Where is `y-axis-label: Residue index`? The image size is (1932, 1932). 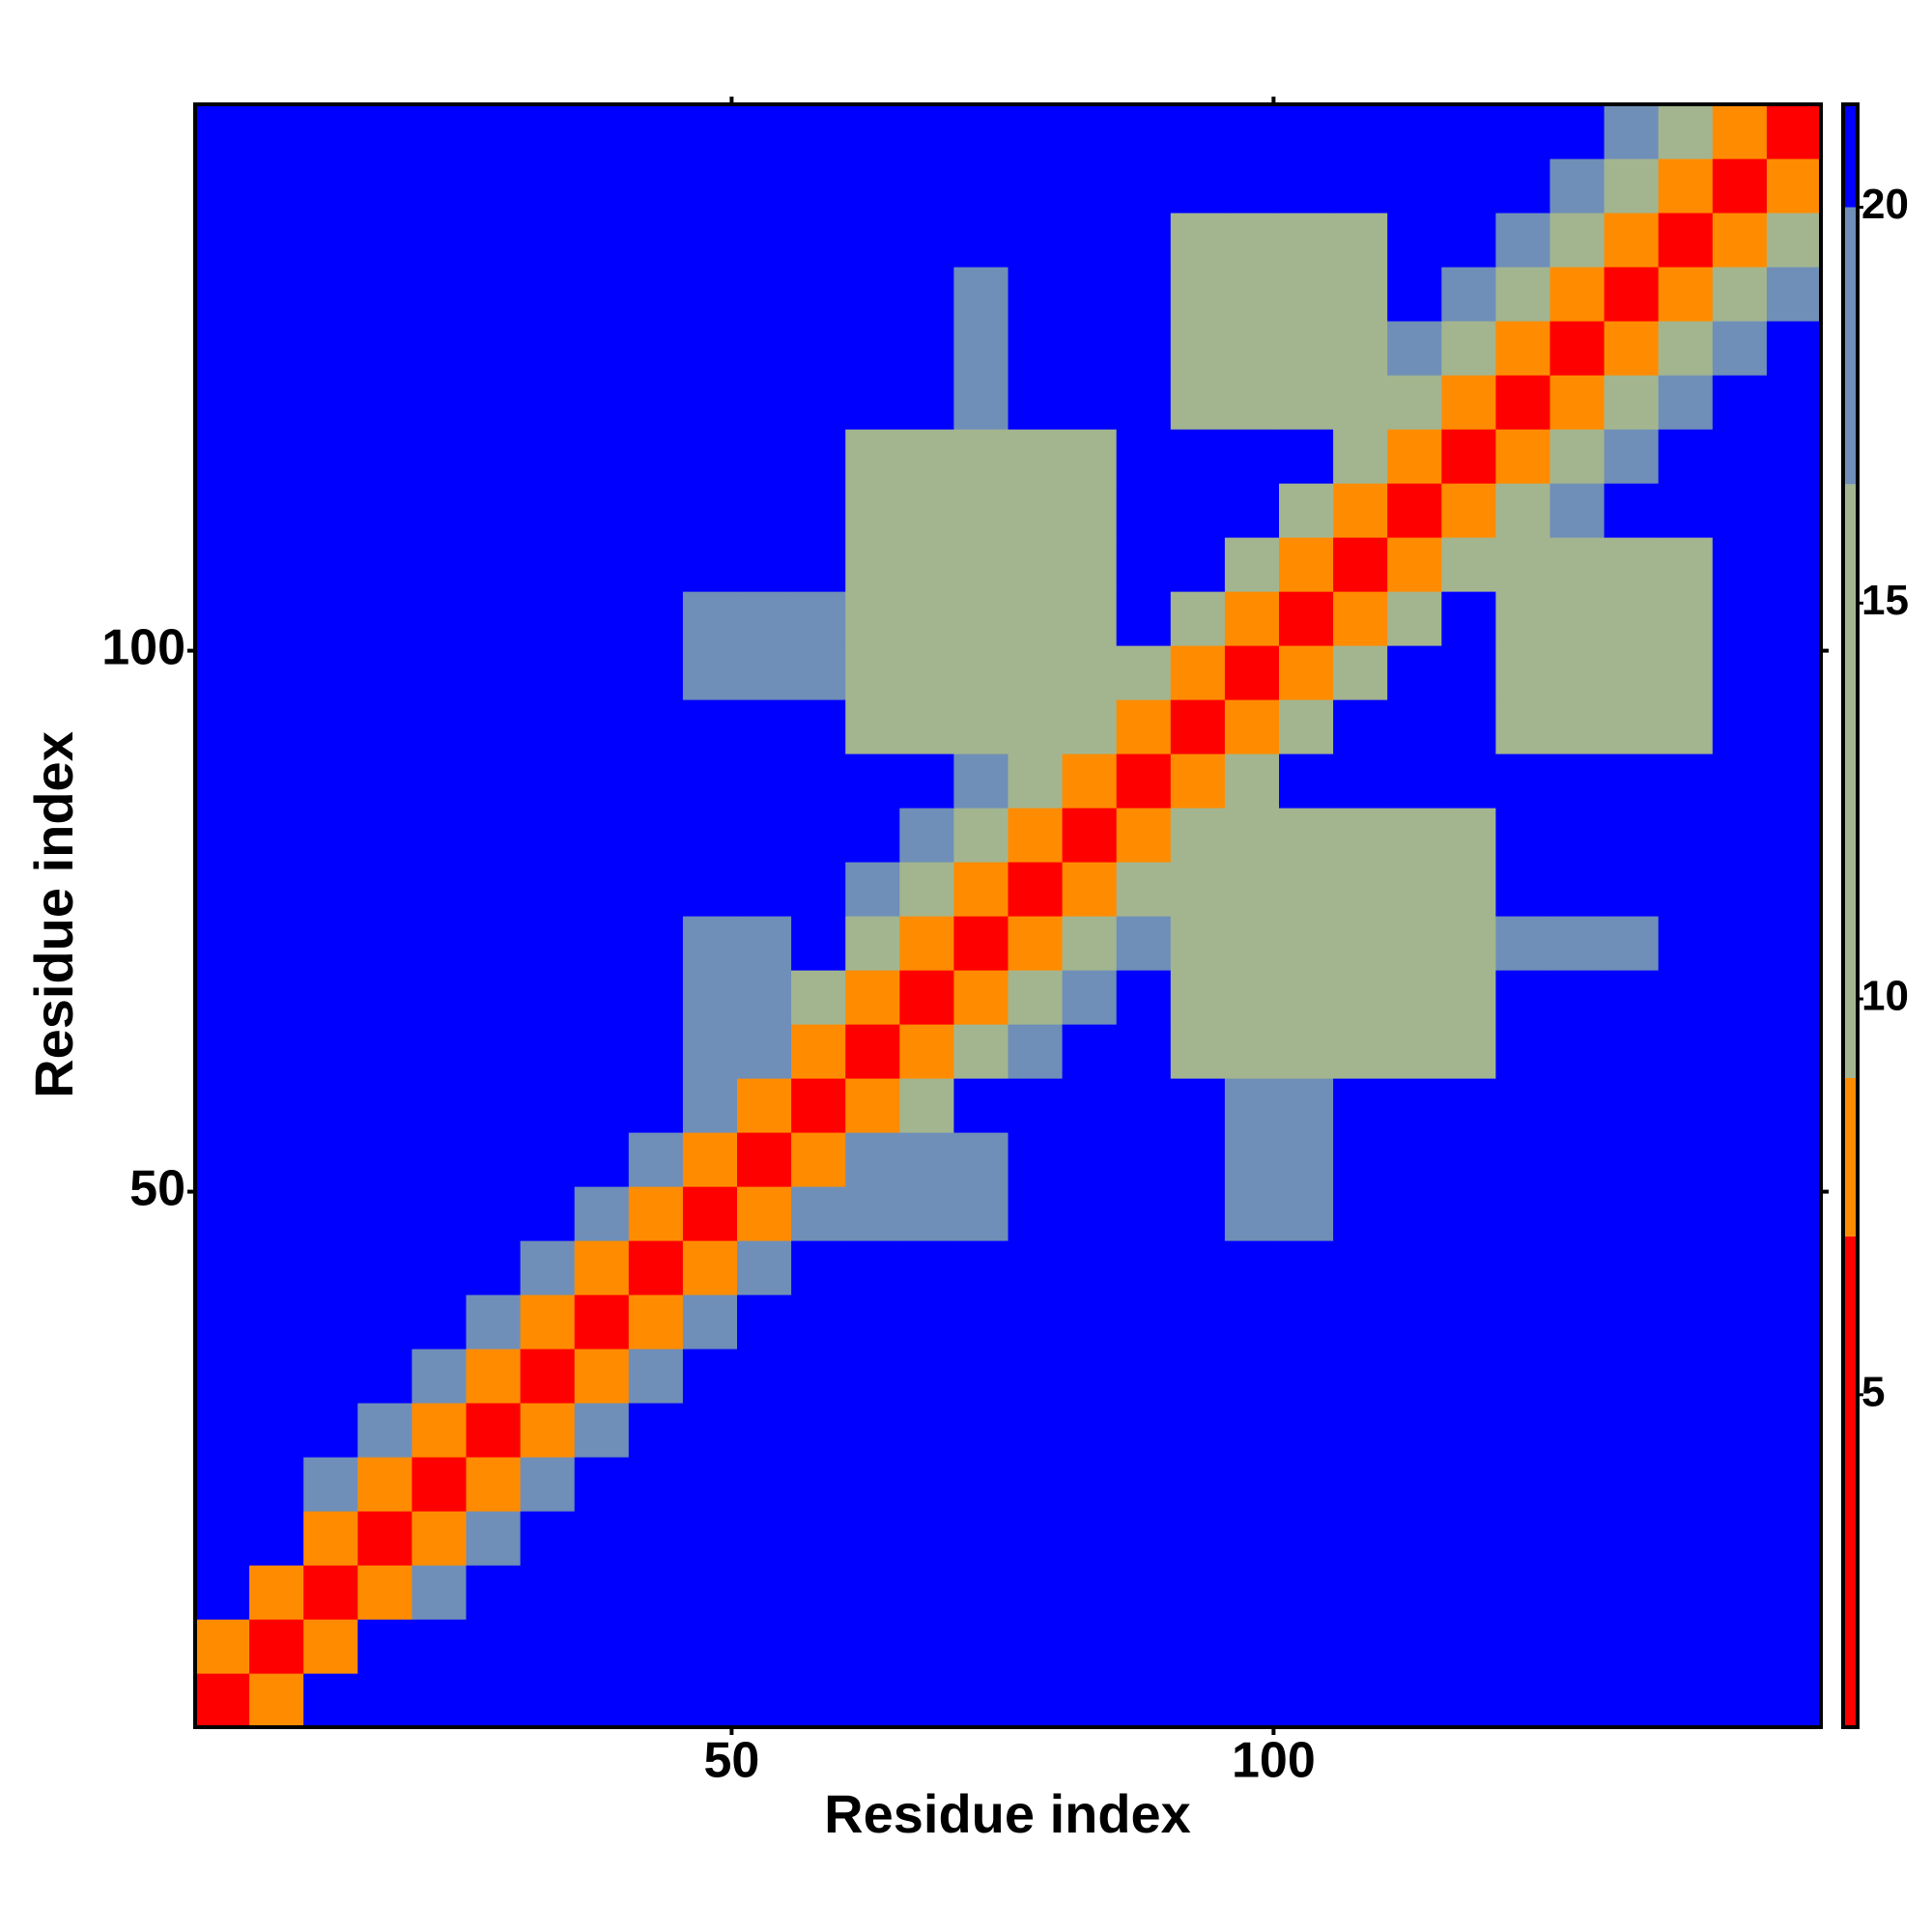
y-axis-label: Residue index is located at coordinates (53, 914).